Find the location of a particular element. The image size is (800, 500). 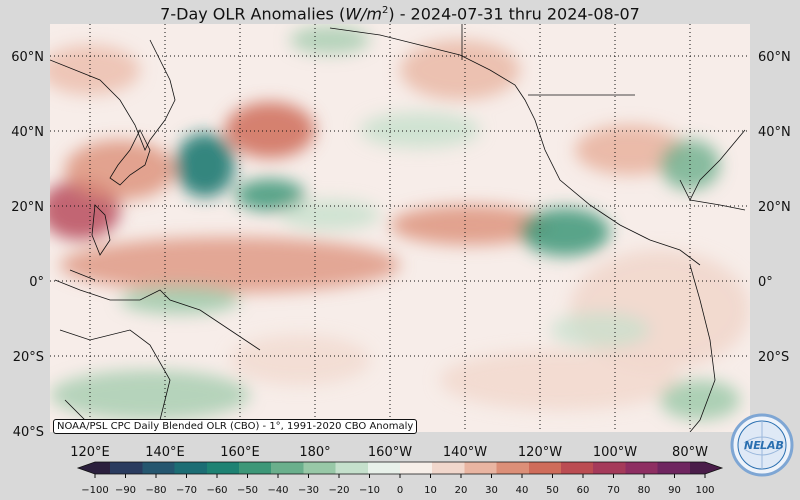

colorbar-tick-label: 30 is located at coordinates (491, 490).